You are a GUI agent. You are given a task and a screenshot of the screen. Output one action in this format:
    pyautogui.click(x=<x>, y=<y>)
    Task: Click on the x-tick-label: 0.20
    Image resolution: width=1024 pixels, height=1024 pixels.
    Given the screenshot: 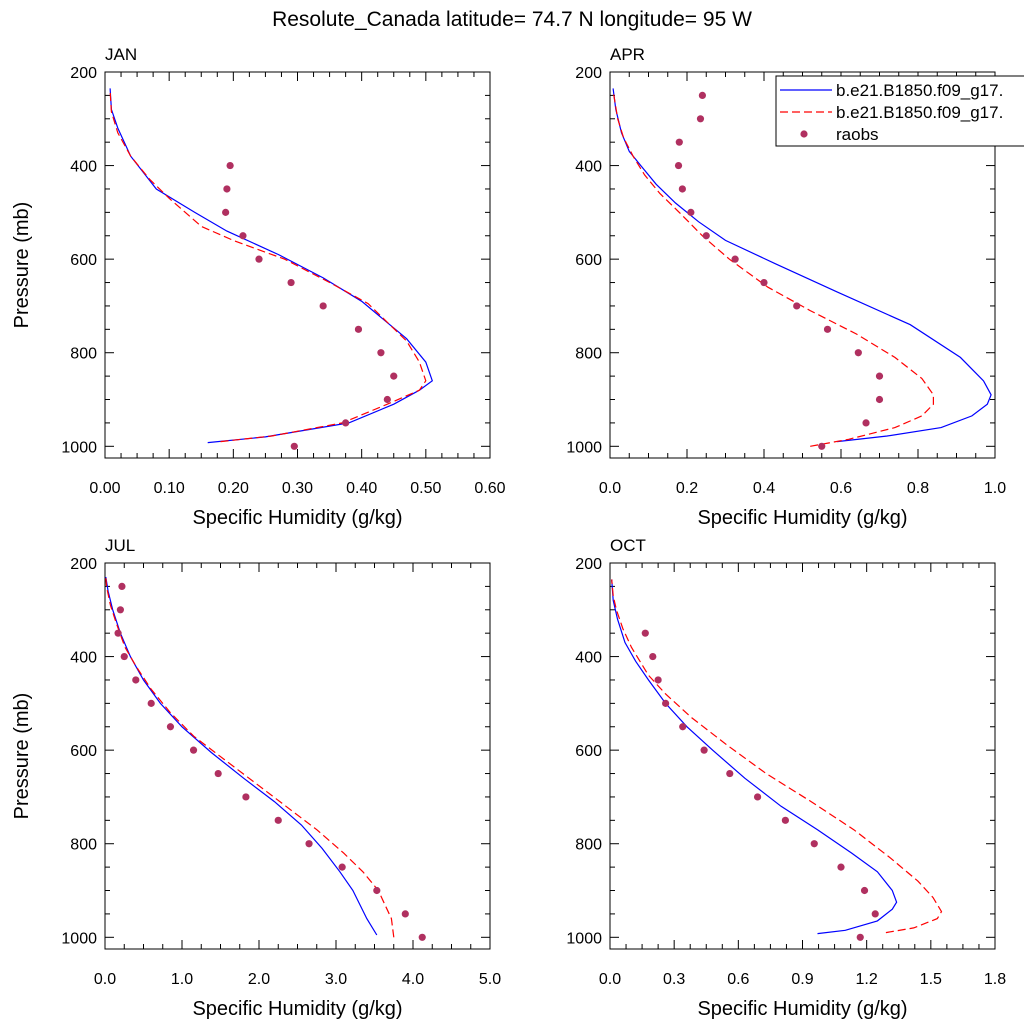 What is the action you would take?
    pyautogui.click(x=233, y=488)
    